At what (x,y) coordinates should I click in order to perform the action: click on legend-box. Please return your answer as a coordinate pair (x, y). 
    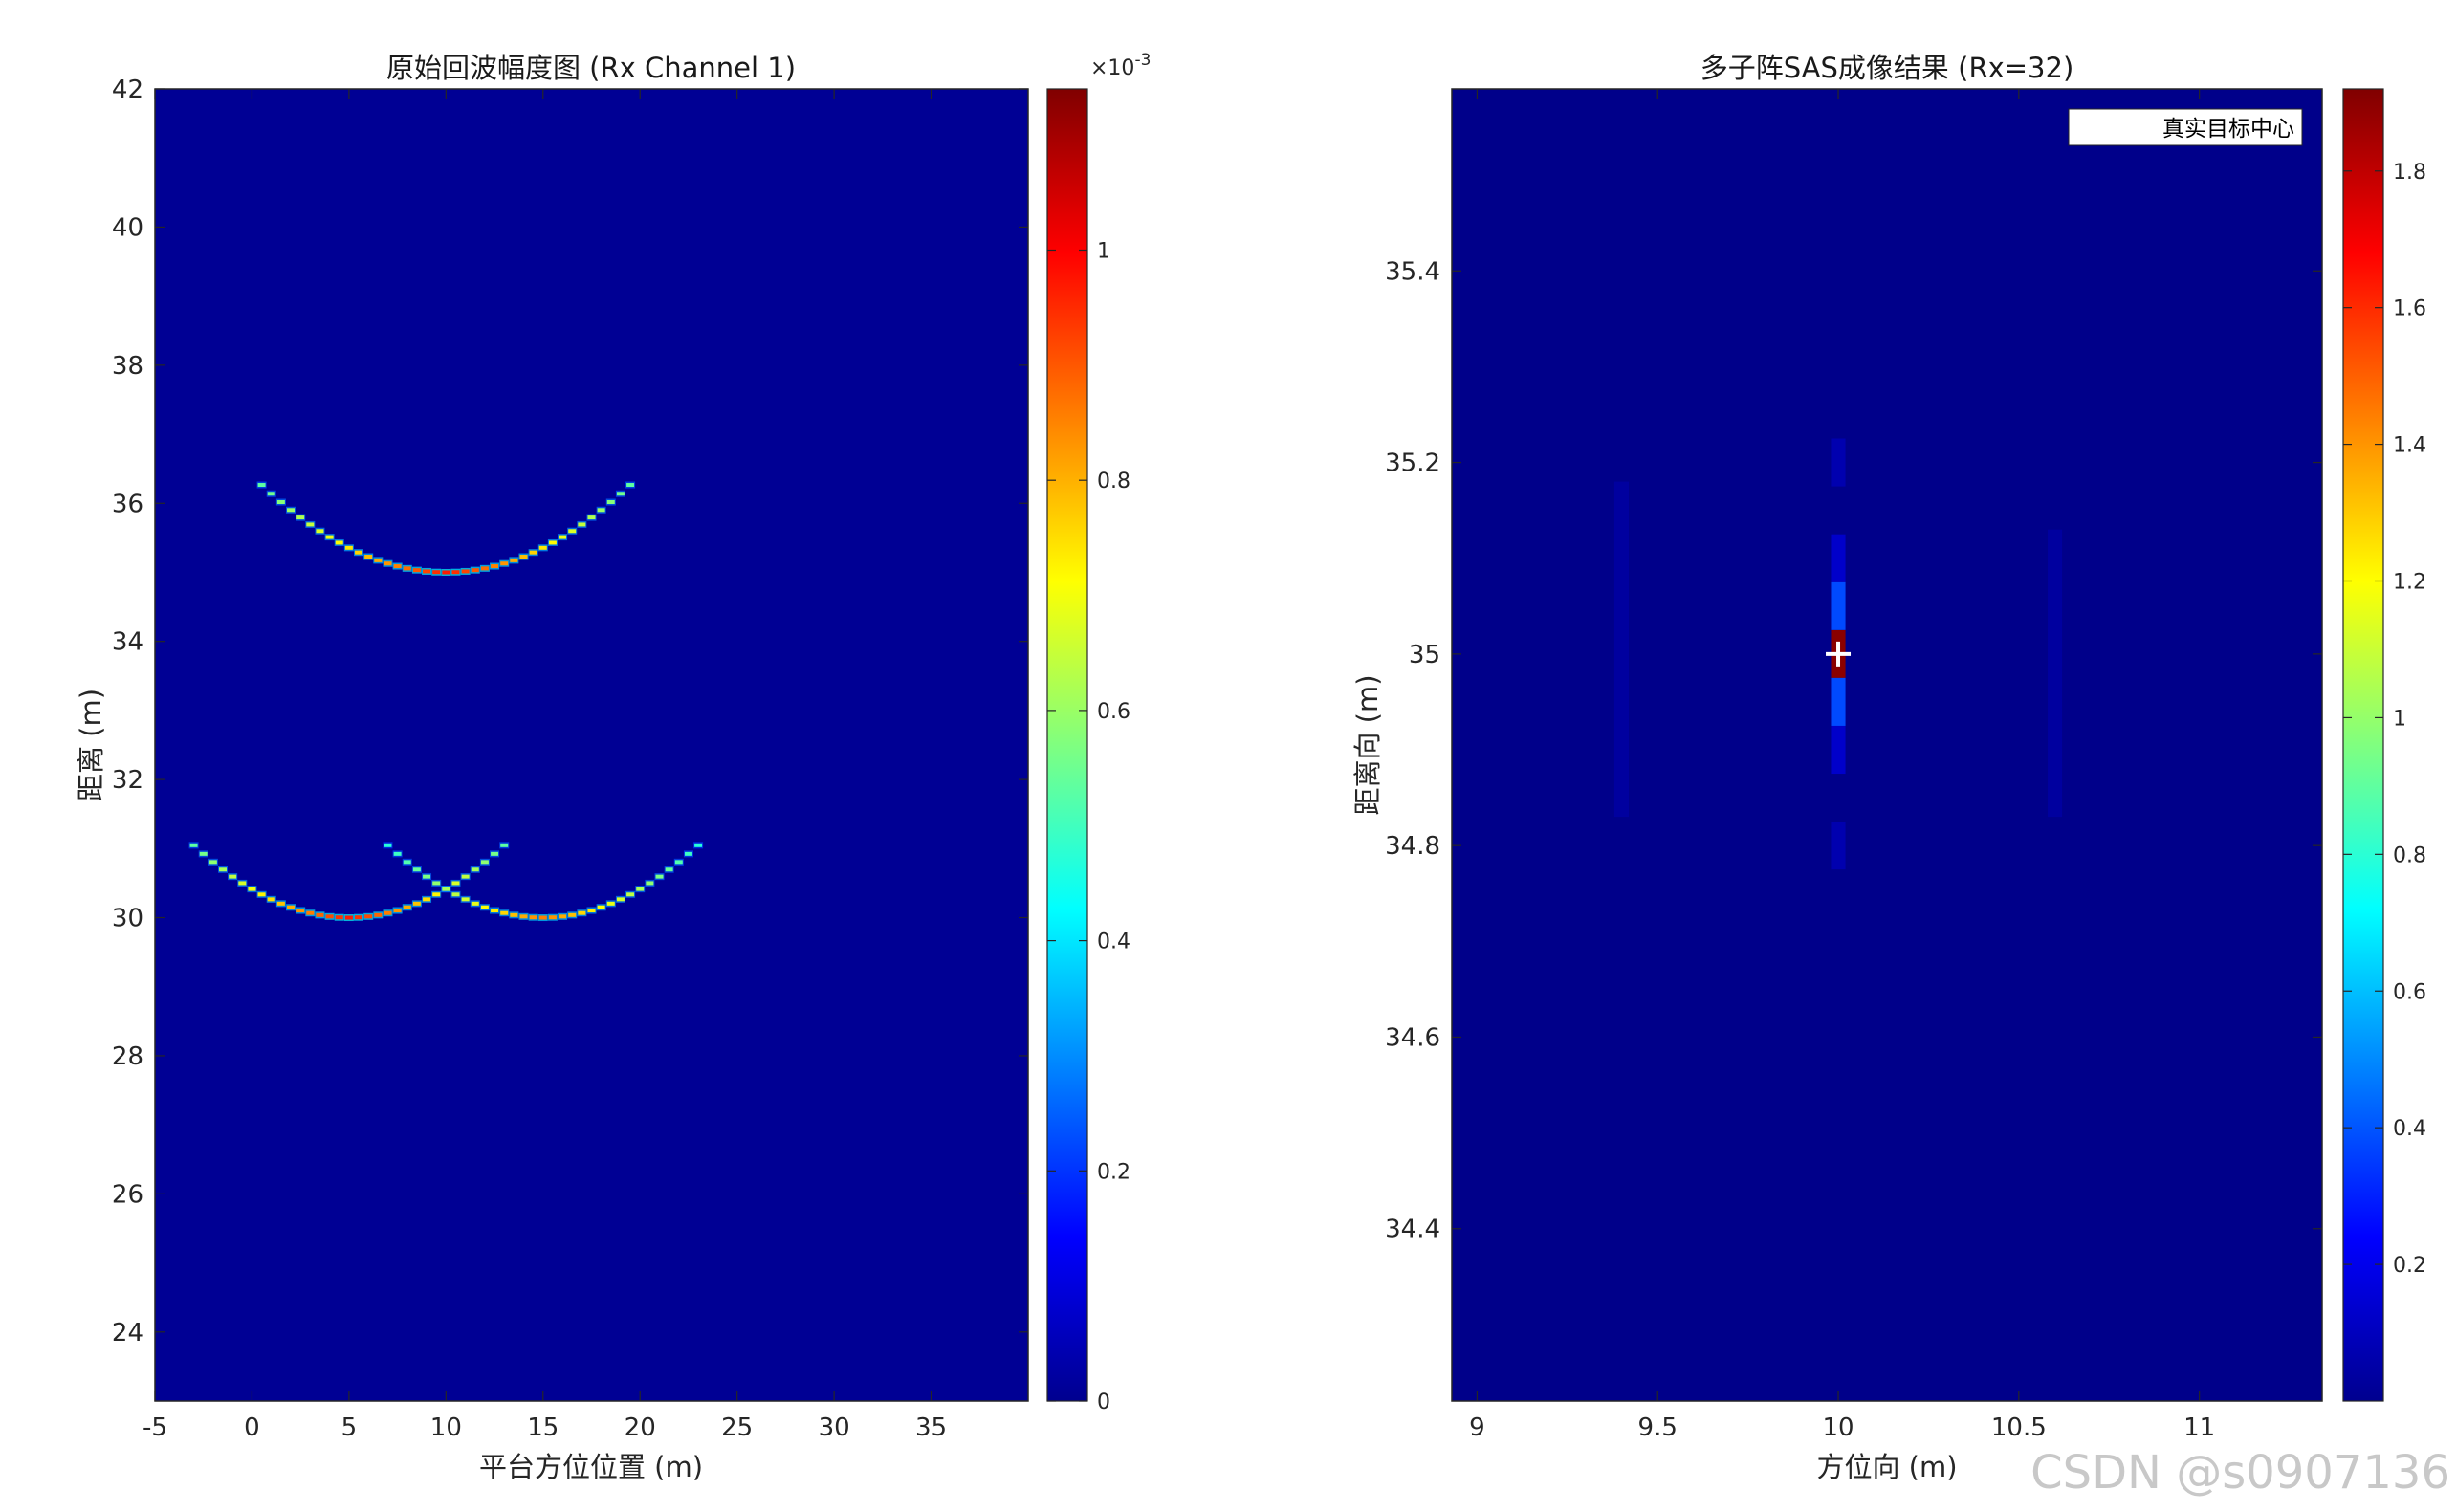
    Looking at the image, I should click on (2185, 127).